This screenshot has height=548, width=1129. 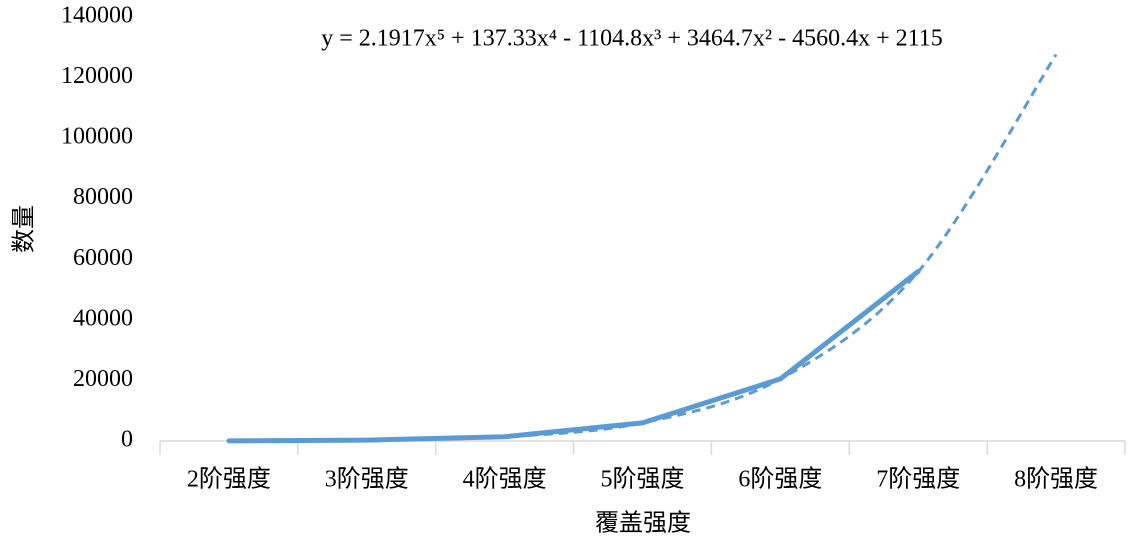 What do you see at coordinates (97, 76) in the screenshot?
I see `y-tick-label: 120000` at bounding box center [97, 76].